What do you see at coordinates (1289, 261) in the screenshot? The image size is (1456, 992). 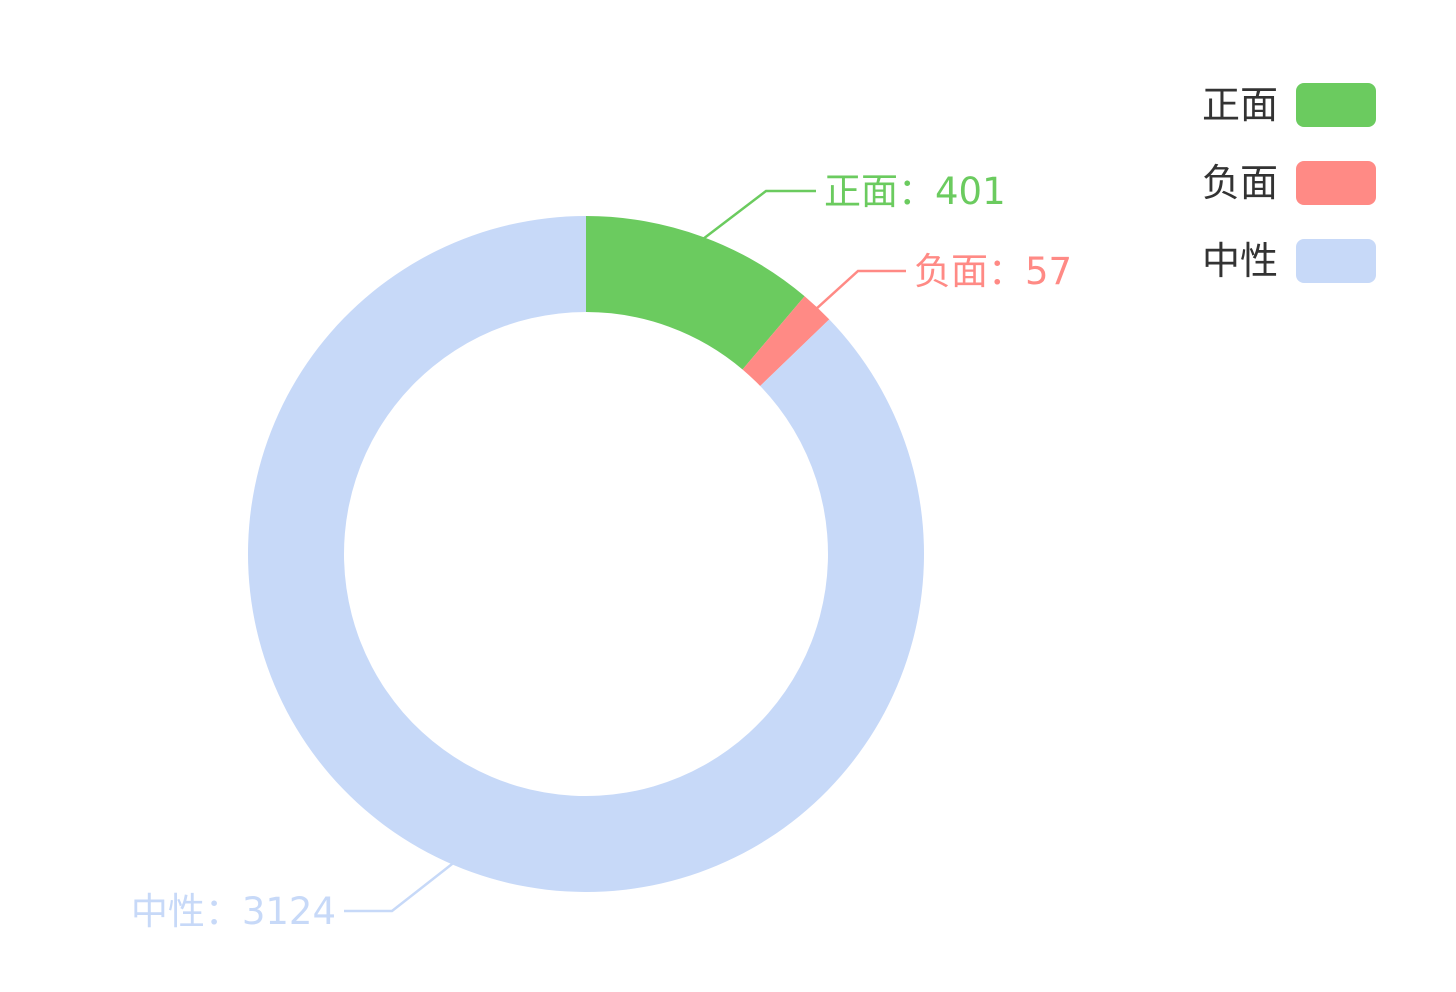 I see `legend-item-neutral: 中性` at bounding box center [1289, 261].